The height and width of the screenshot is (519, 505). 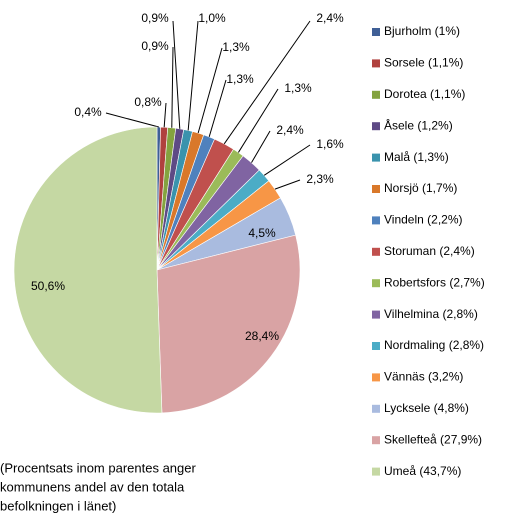 I want to click on legend-label: Robertsfors (2,7%), so click(x=434, y=282).